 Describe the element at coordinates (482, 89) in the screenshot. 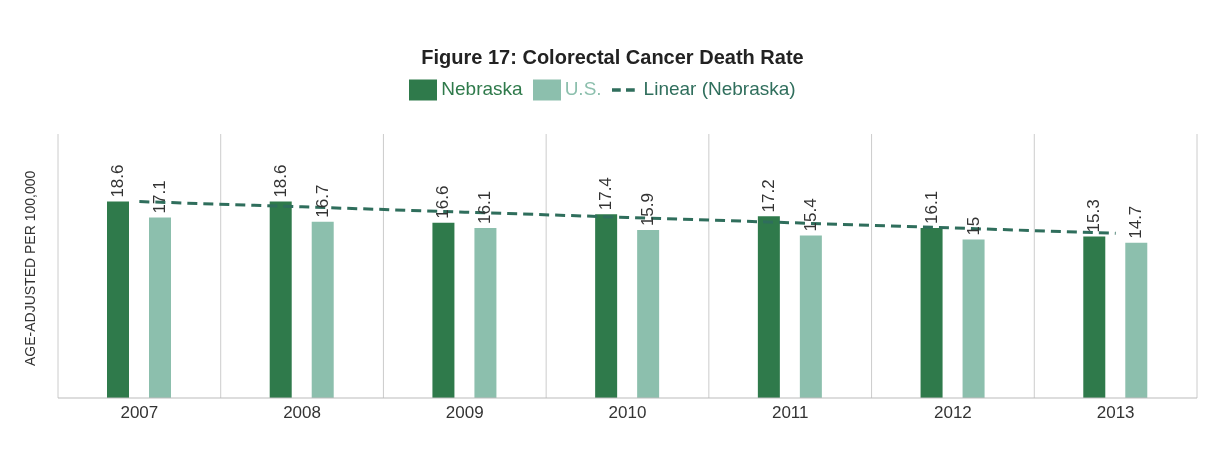

I see `legend-label: Nebraska` at that location.